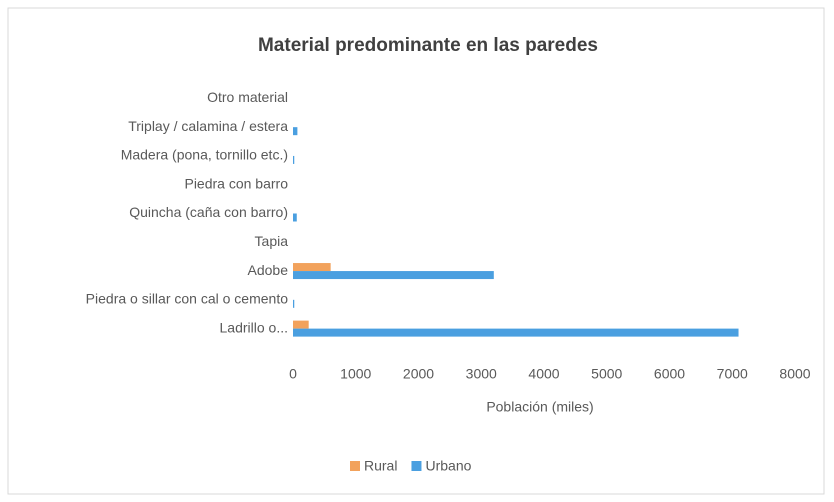  Describe the element at coordinates (380, 466) in the screenshot. I see `legend-label: Rural` at that location.